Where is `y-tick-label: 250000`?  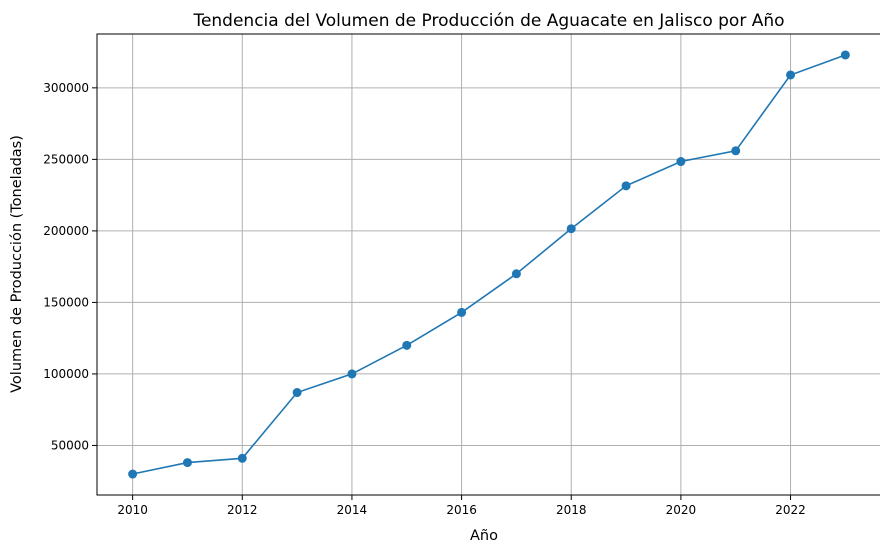 y-tick-label: 250000 is located at coordinates (66, 159).